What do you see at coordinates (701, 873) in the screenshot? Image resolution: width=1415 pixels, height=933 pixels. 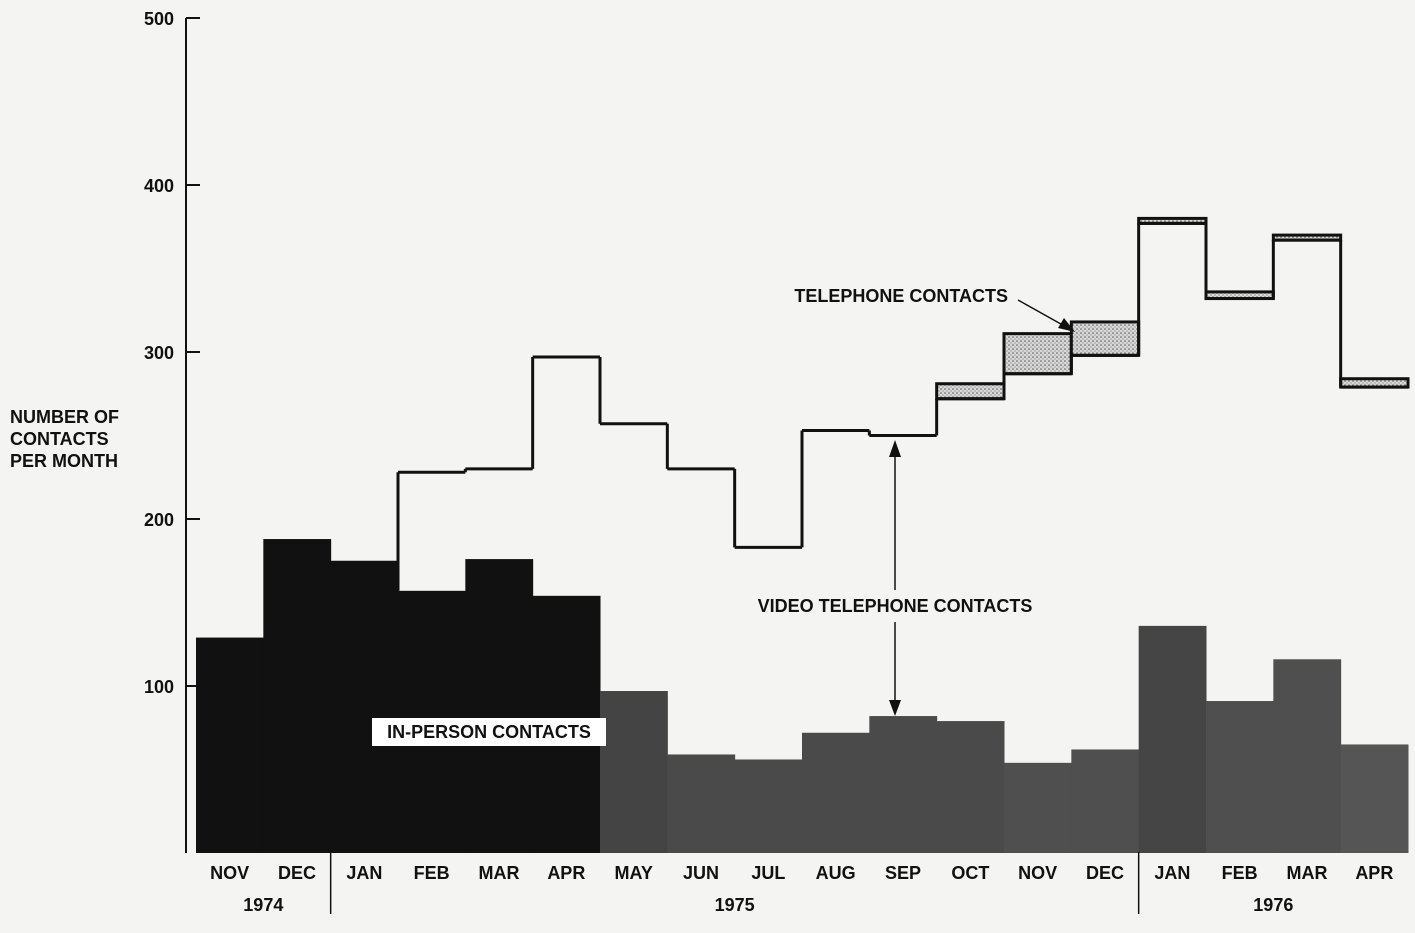 I see `x-tick-label: JUN` at bounding box center [701, 873].